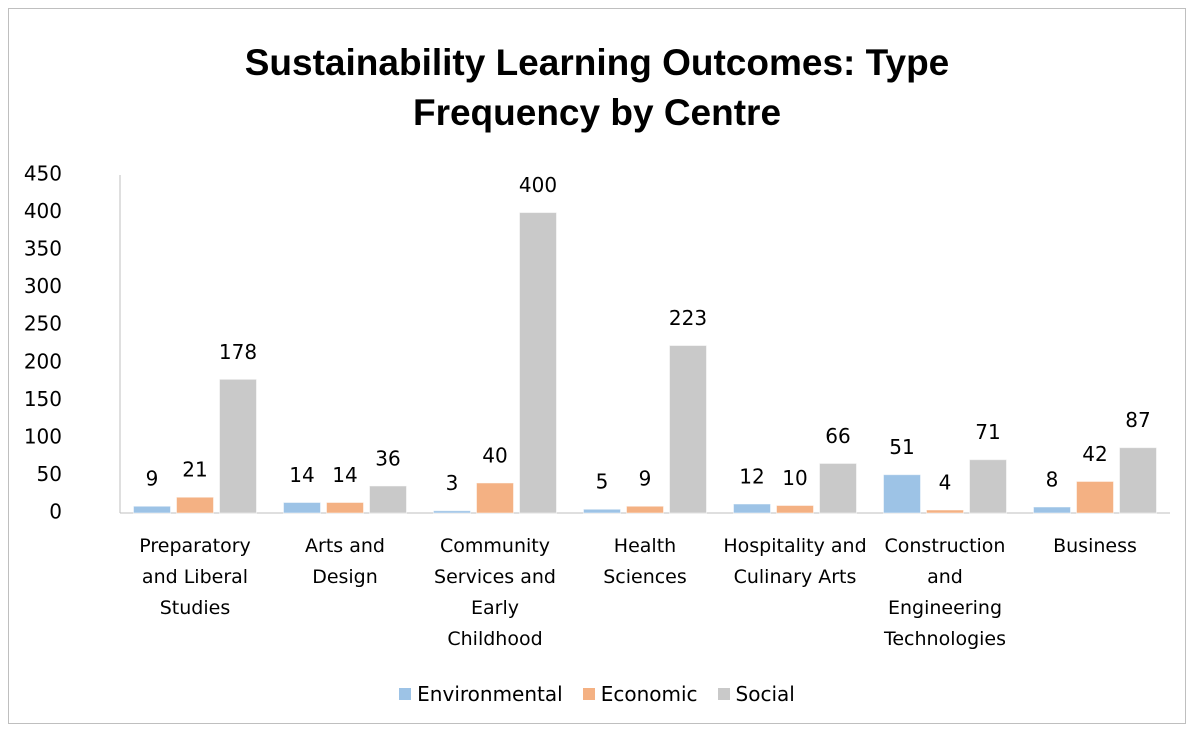  I want to click on x-tick-label: Health Sciences, so click(645, 561).